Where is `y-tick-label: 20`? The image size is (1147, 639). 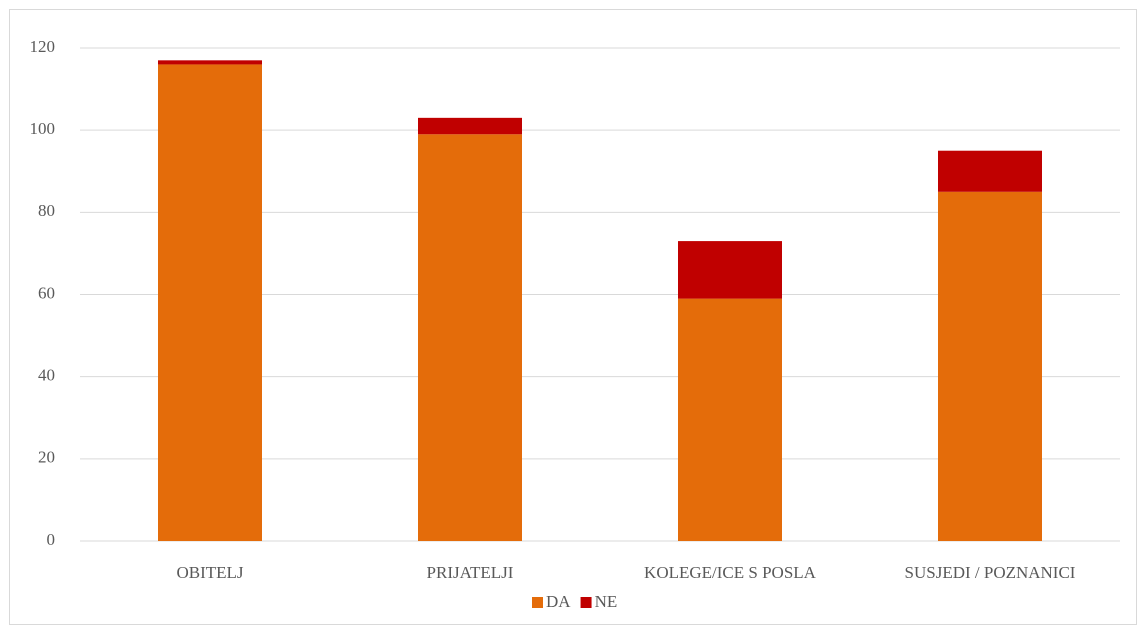
y-tick-label: 20 is located at coordinates (46, 457).